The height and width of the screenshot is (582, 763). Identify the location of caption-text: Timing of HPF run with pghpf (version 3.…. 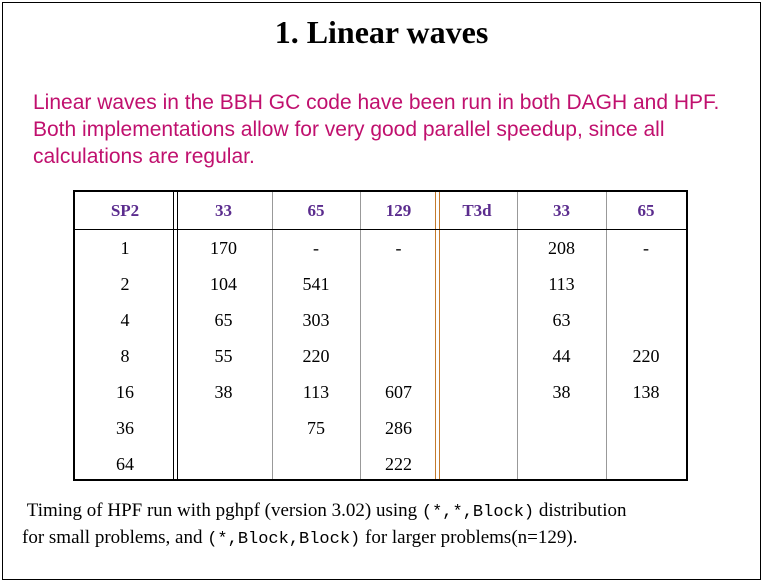
(222, 510).